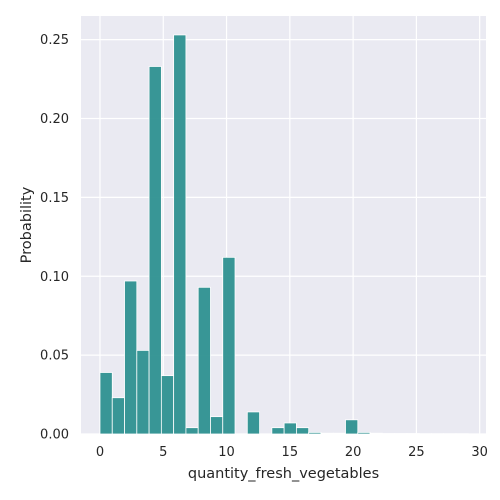 This screenshot has height=500, width=500. Describe the element at coordinates (27, 224) in the screenshot. I see `y-axis-label: Probability` at that location.